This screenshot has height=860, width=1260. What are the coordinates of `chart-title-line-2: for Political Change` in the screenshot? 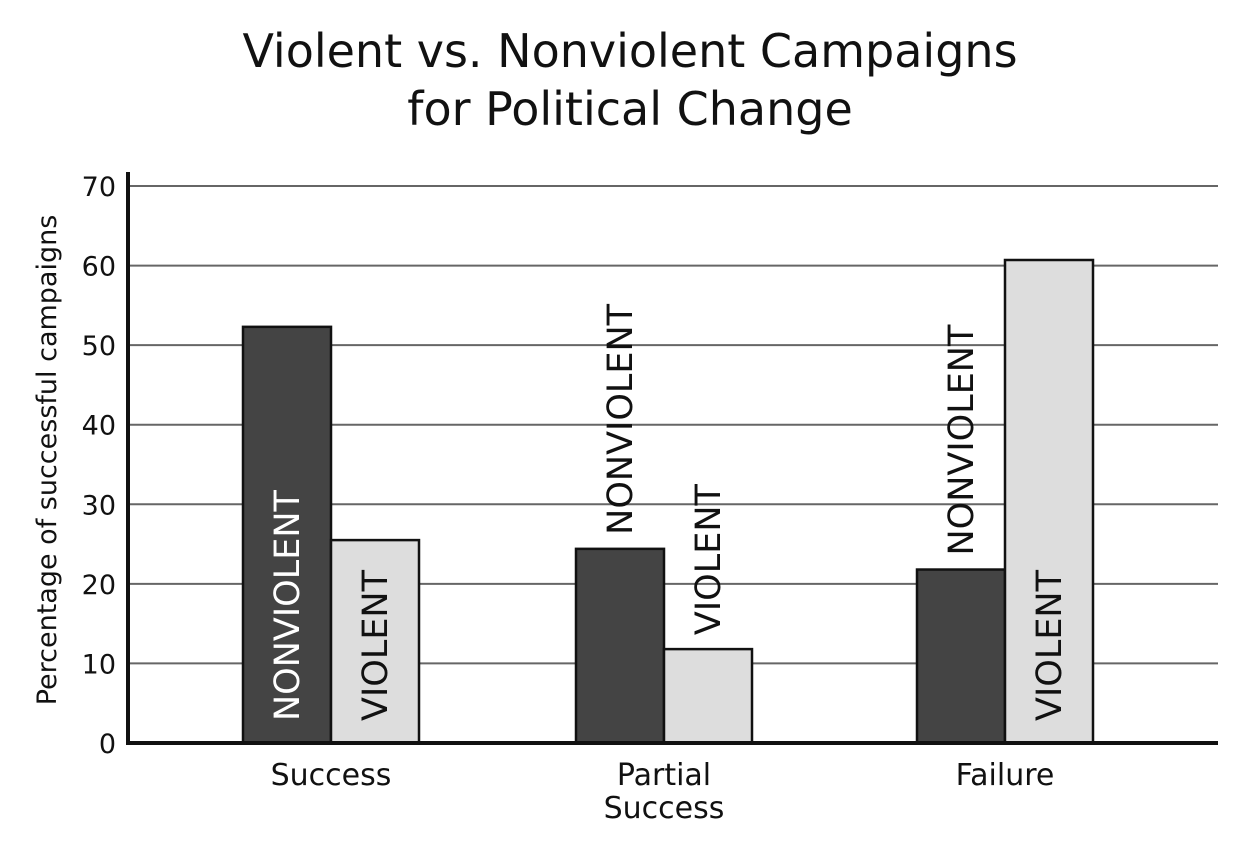 It's located at (630, 109).